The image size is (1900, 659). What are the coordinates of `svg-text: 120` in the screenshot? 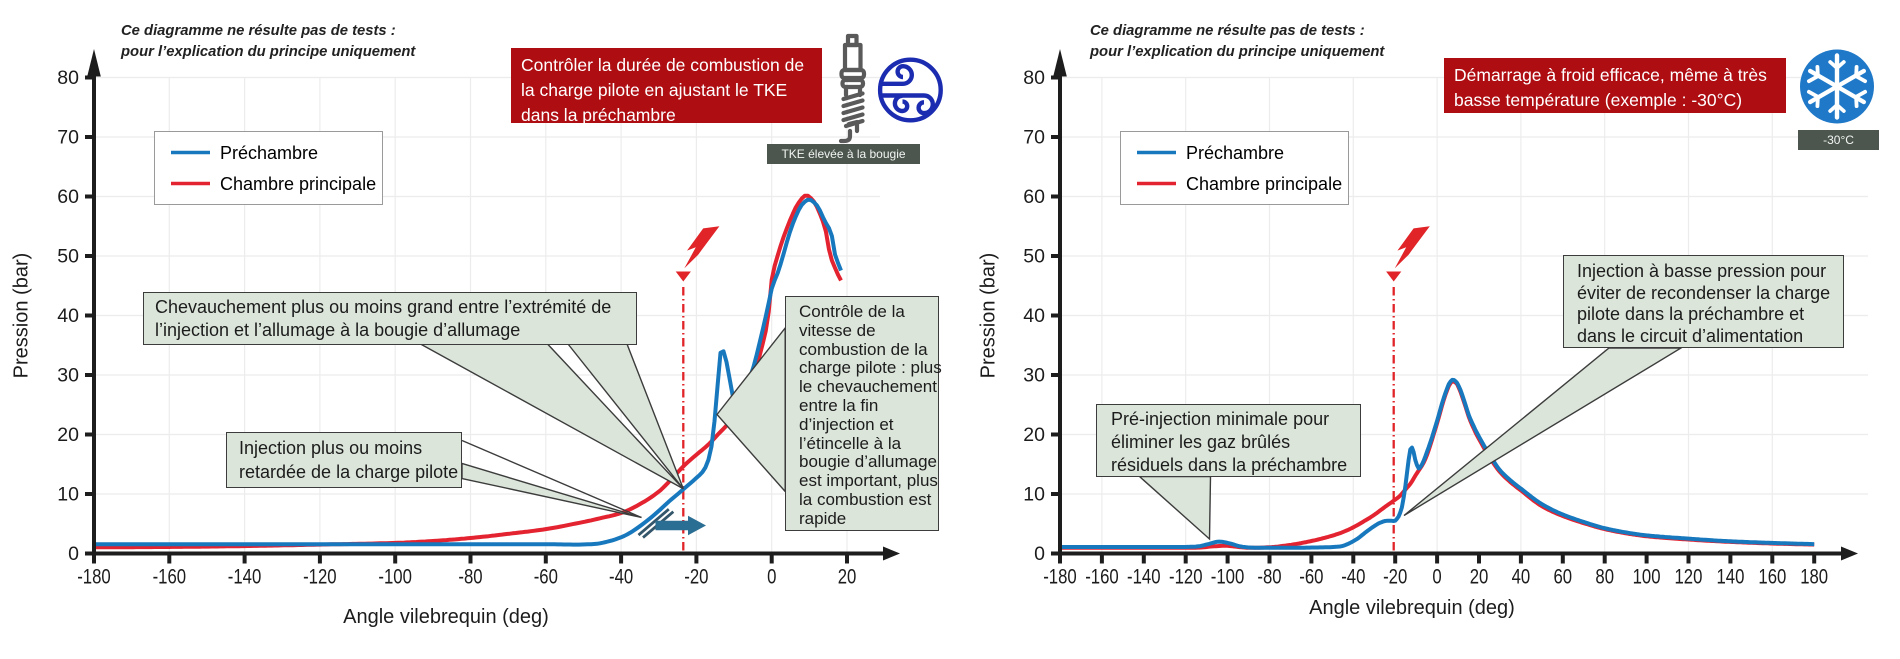 It's located at (1689, 577).